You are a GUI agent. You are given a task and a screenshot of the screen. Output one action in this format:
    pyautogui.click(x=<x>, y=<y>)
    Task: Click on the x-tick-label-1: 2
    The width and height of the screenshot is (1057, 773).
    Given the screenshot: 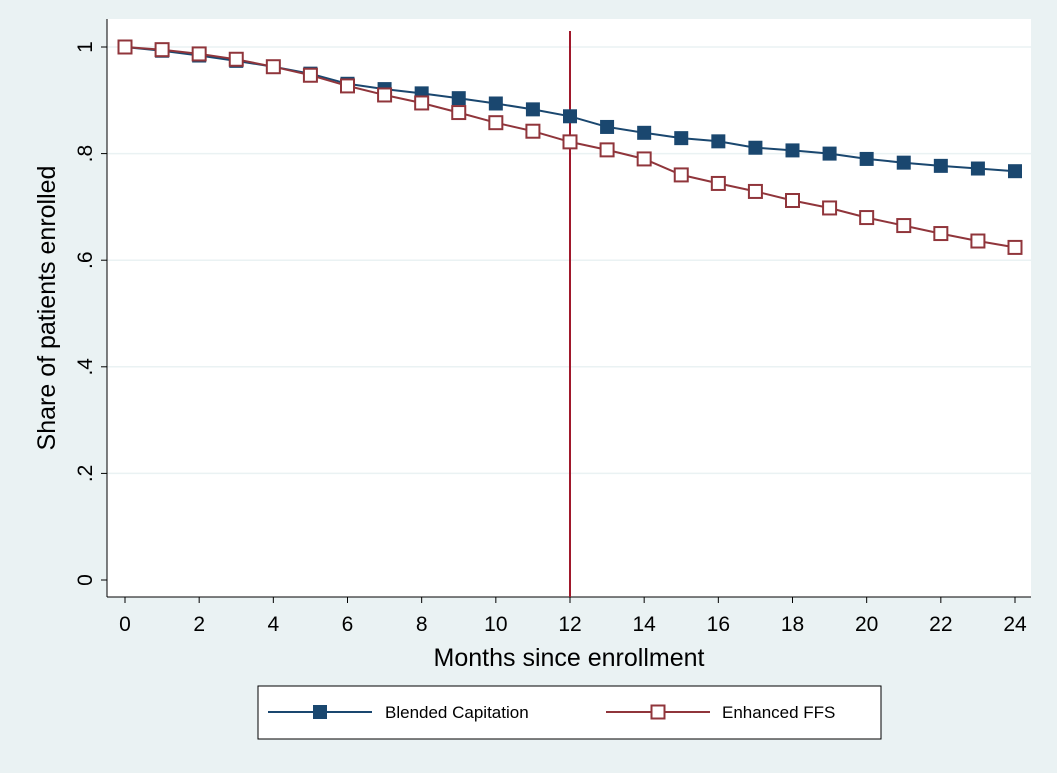 What is the action you would take?
    pyautogui.click(x=199, y=624)
    